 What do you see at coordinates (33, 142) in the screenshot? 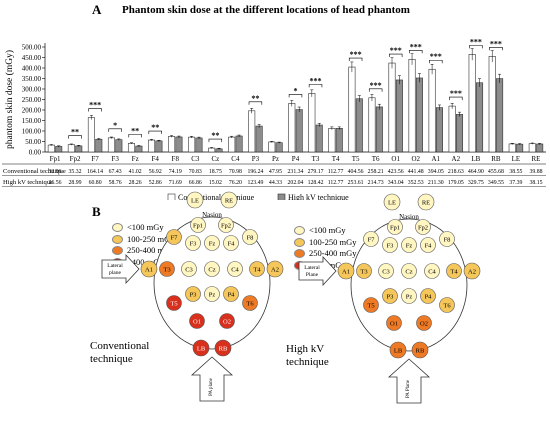
I see `y-tick-label: 50.00` at bounding box center [33, 142].